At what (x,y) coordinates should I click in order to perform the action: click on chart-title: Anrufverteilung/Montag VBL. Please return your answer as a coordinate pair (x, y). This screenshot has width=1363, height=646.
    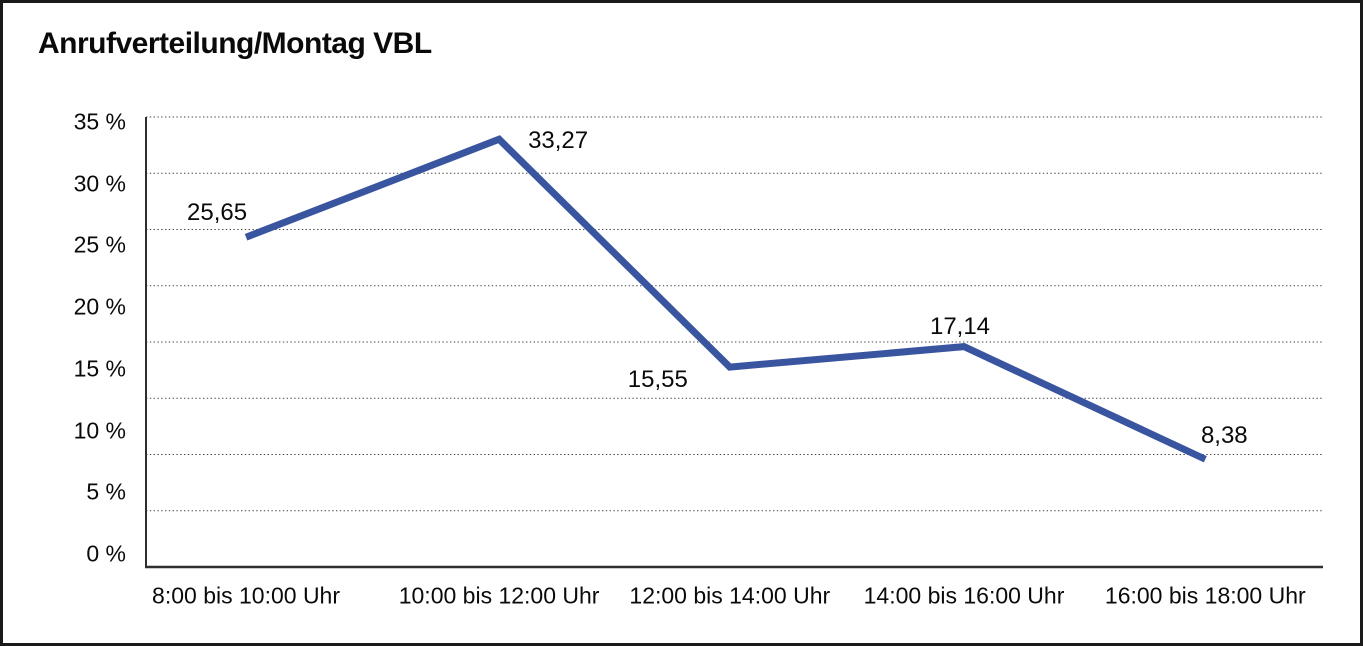
    Looking at the image, I should click on (235, 43).